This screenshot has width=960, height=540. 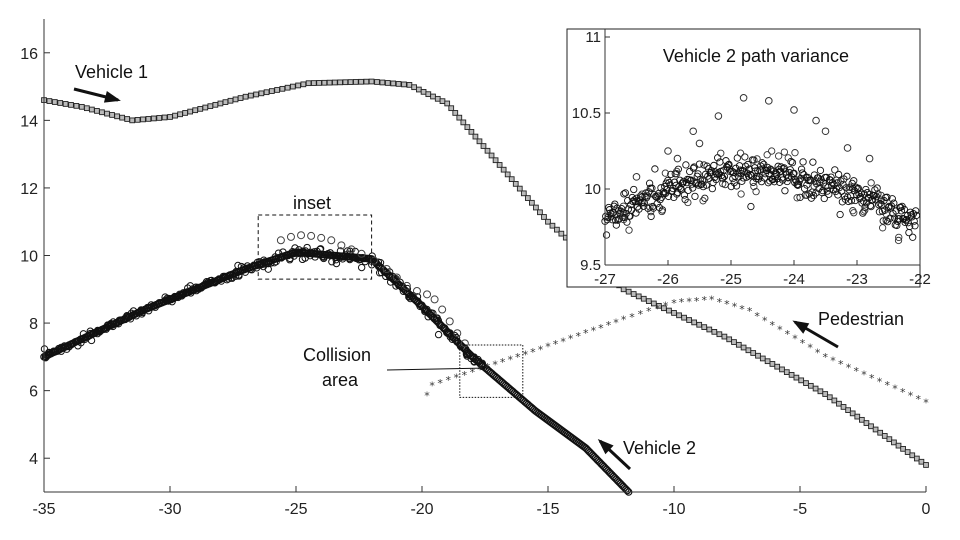 What do you see at coordinates (491, 371) in the screenshot?
I see `collision-region-box` at bounding box center [491, 371].